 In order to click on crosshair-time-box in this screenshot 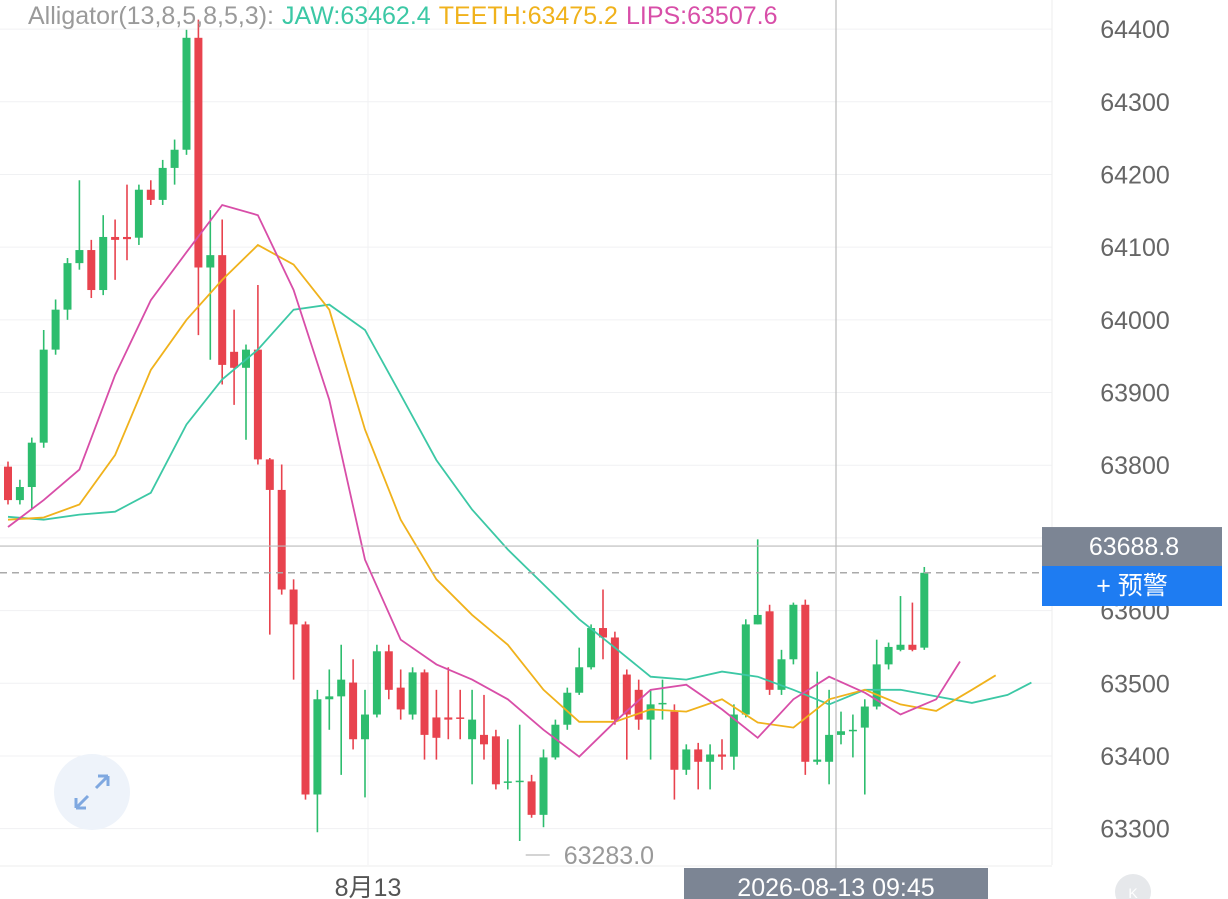, I will do `click(836, 883)`.